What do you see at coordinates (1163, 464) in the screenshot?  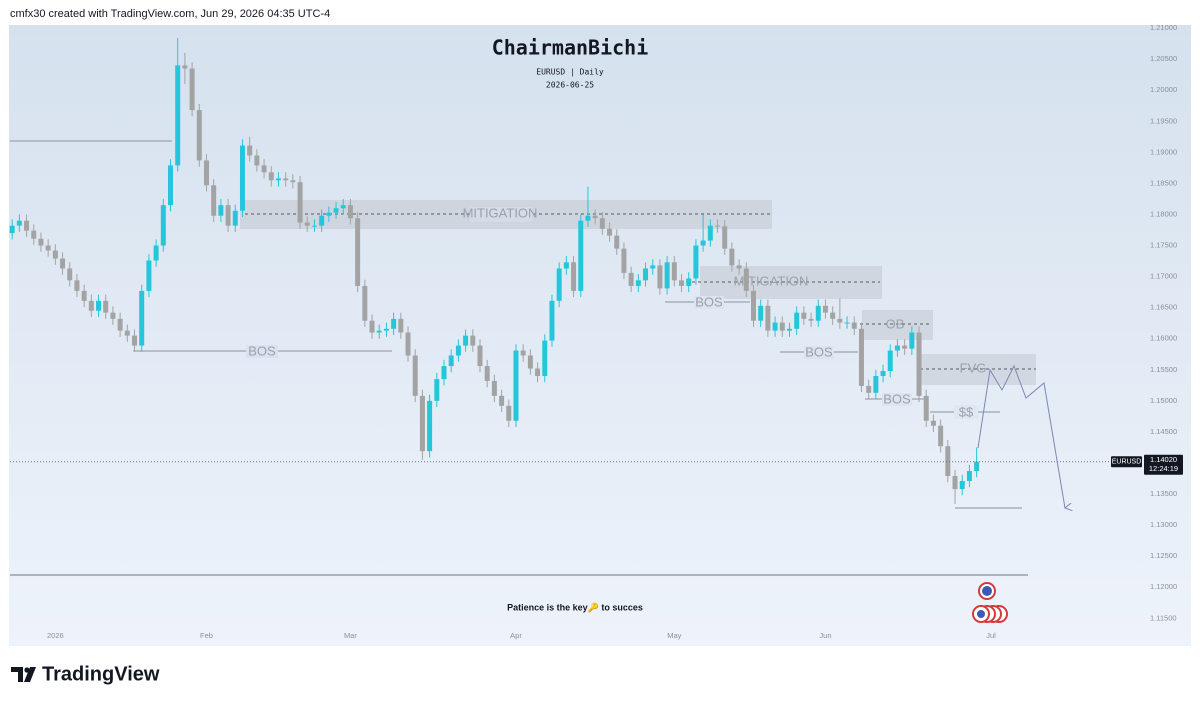 I see `price-tag` at bounding box center [1163, 464].